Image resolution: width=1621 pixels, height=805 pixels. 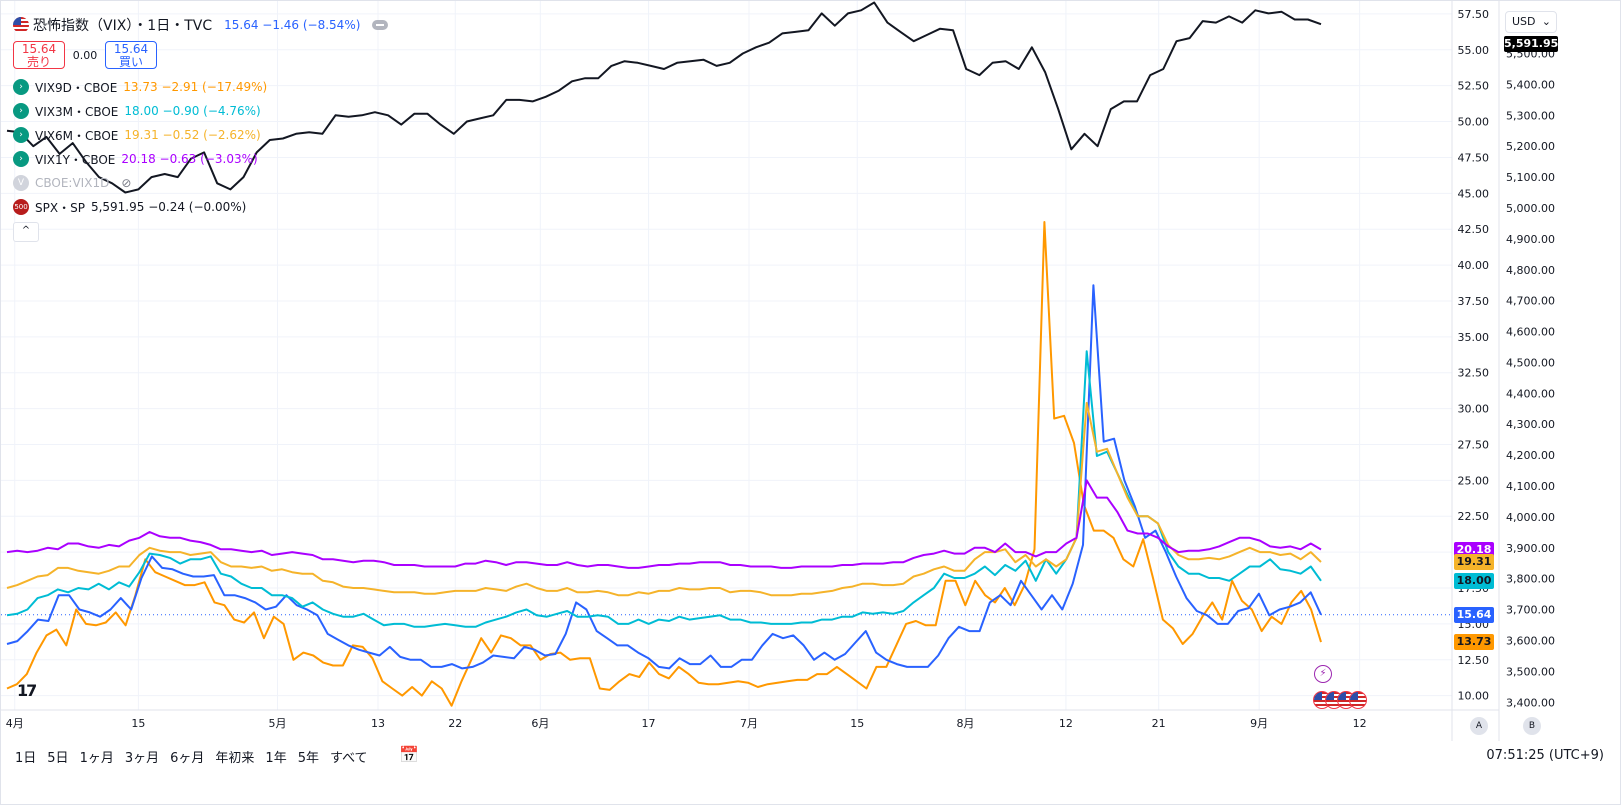 What do you see at coordinates (1530, 486) in the screenshot?
I see `right-axis-tick: 4,100.00` at bounding box center [1530, 486].